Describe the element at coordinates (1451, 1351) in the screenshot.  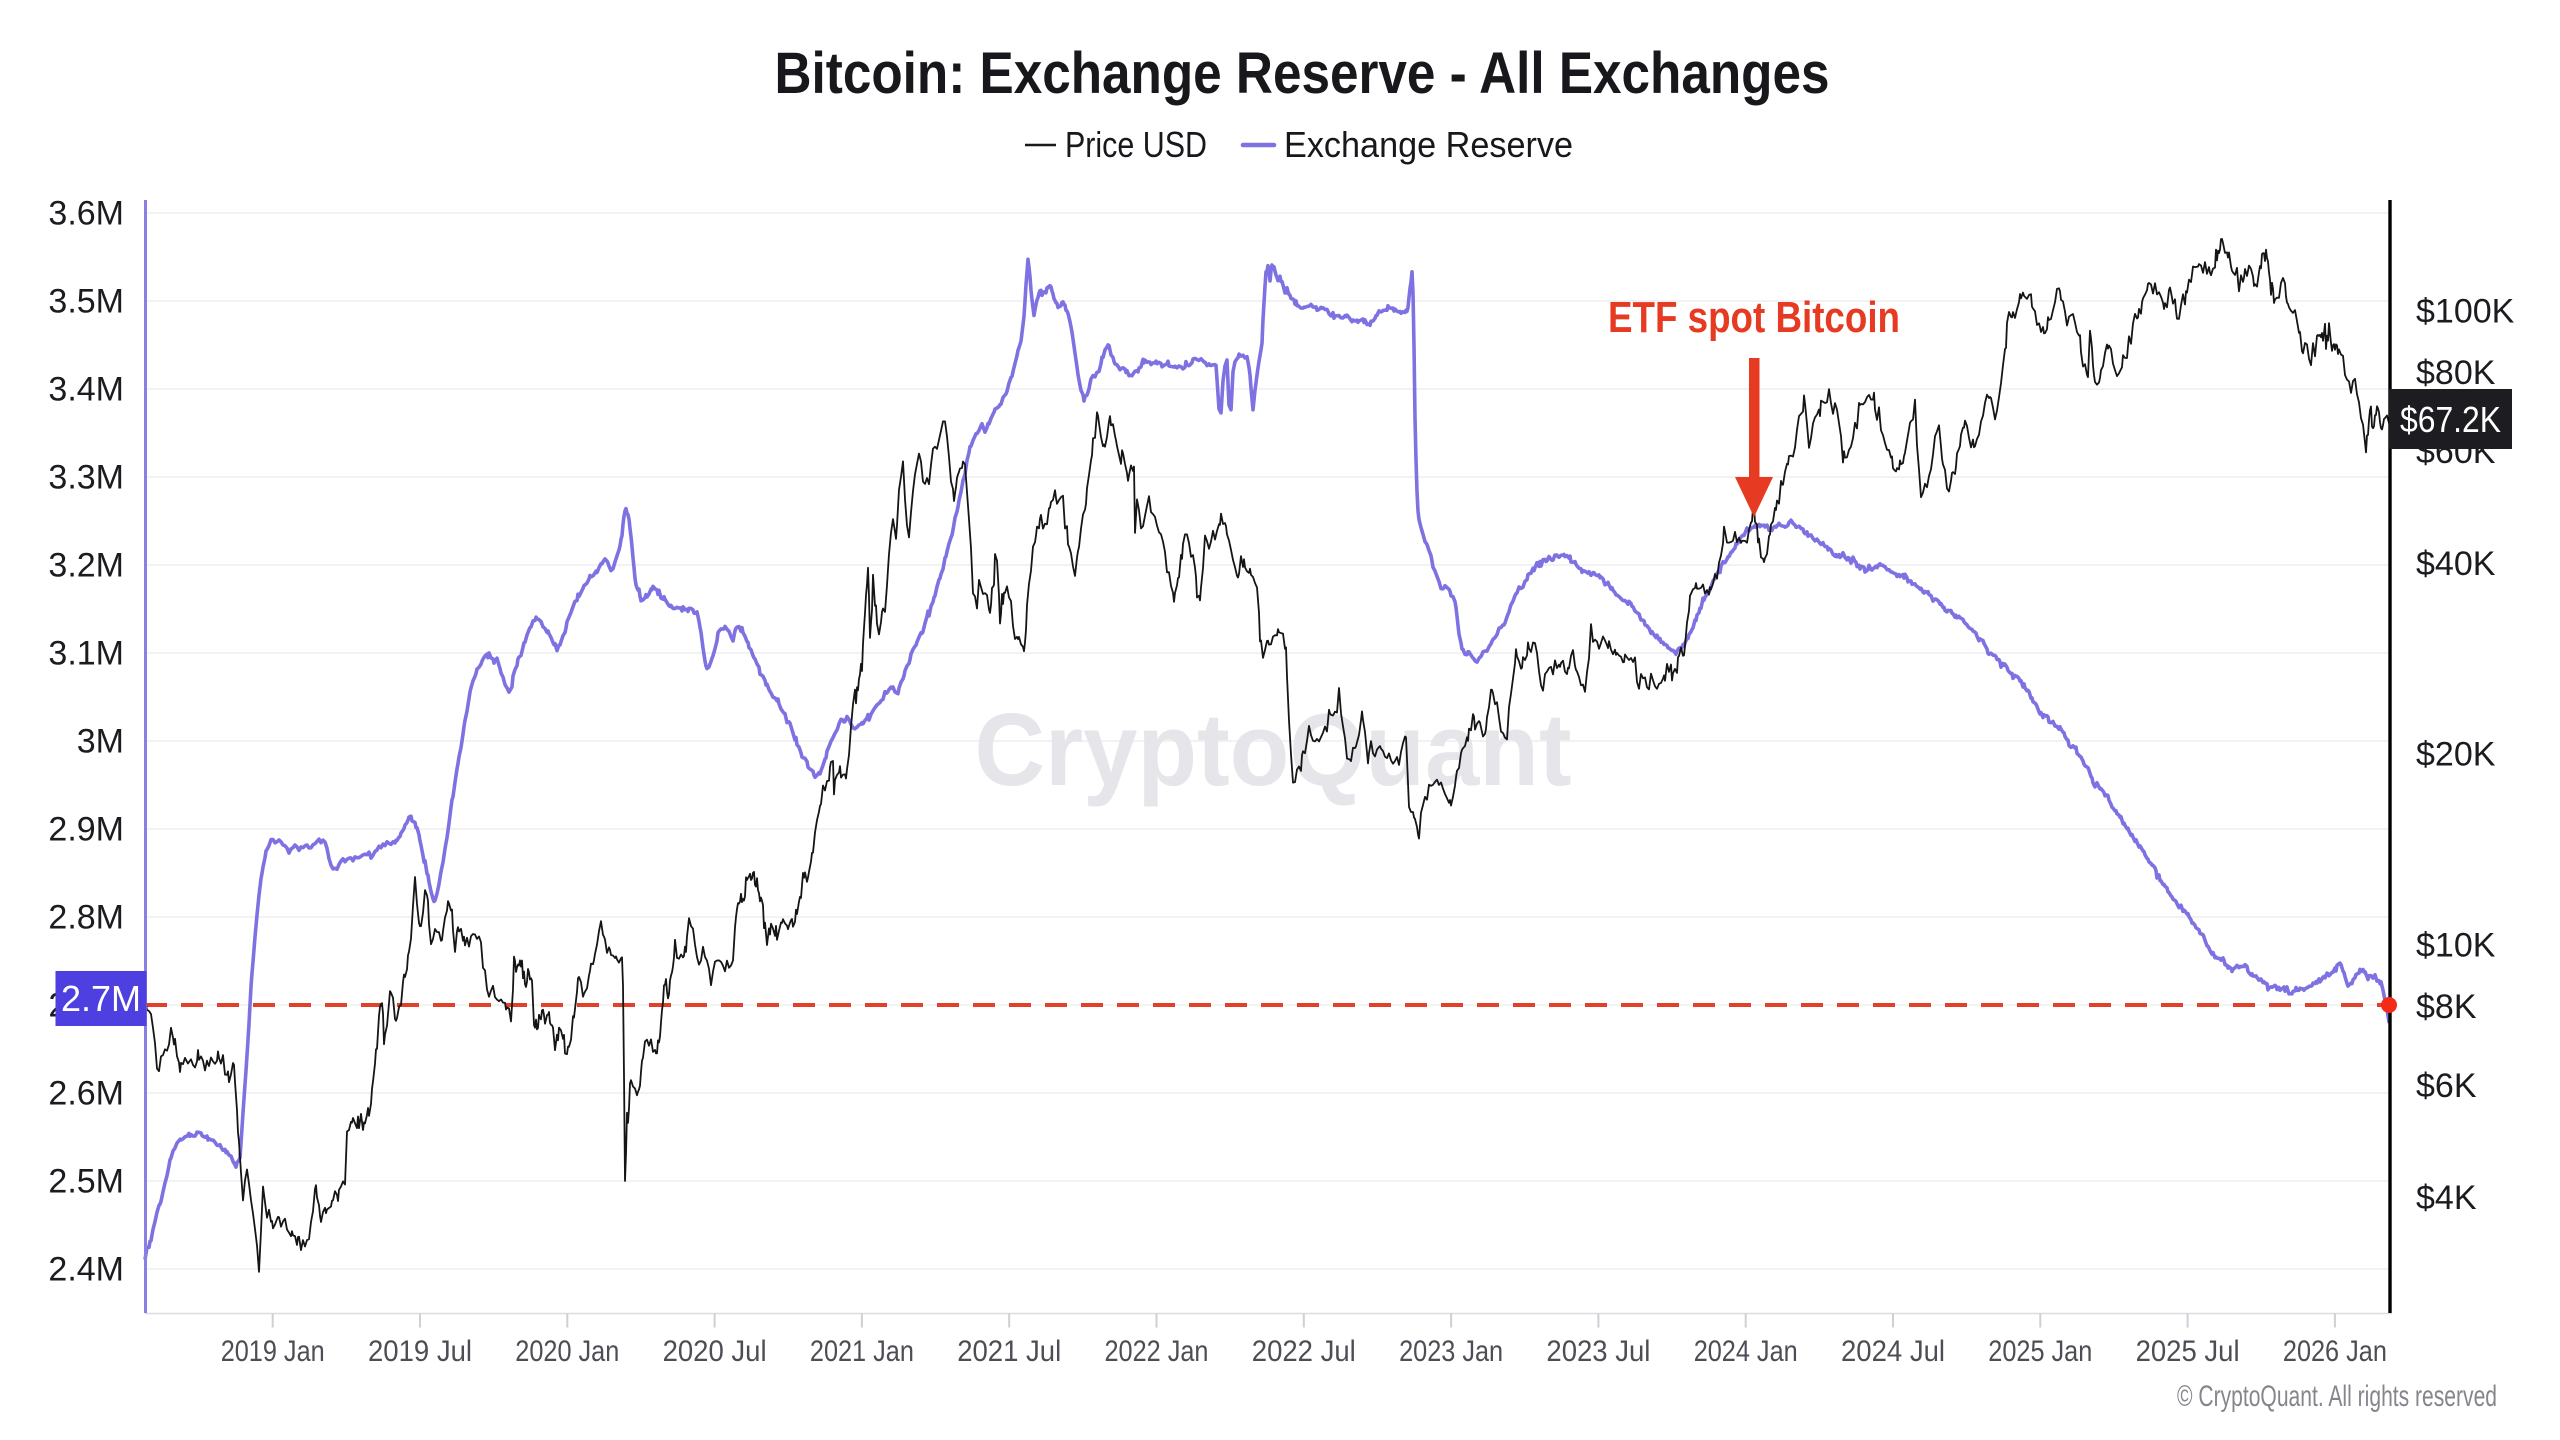
I see `svg-text: 2023 Jan` at that location.